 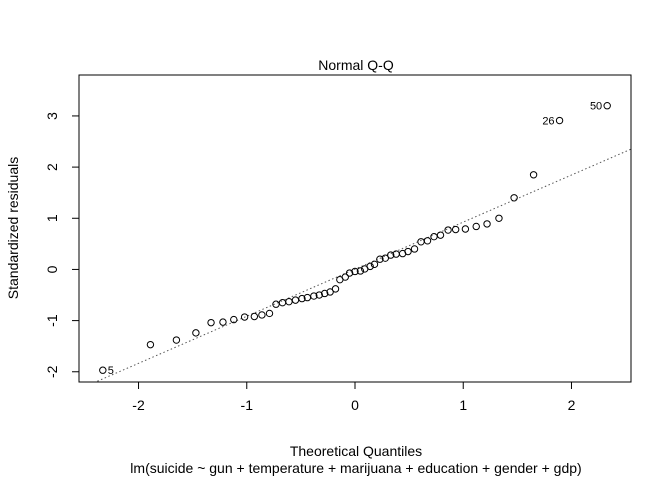 What do you see at coordinates (52, 116) in the screenshot?
I see `y-tick-label: 3` at bounding box center [52, 116].